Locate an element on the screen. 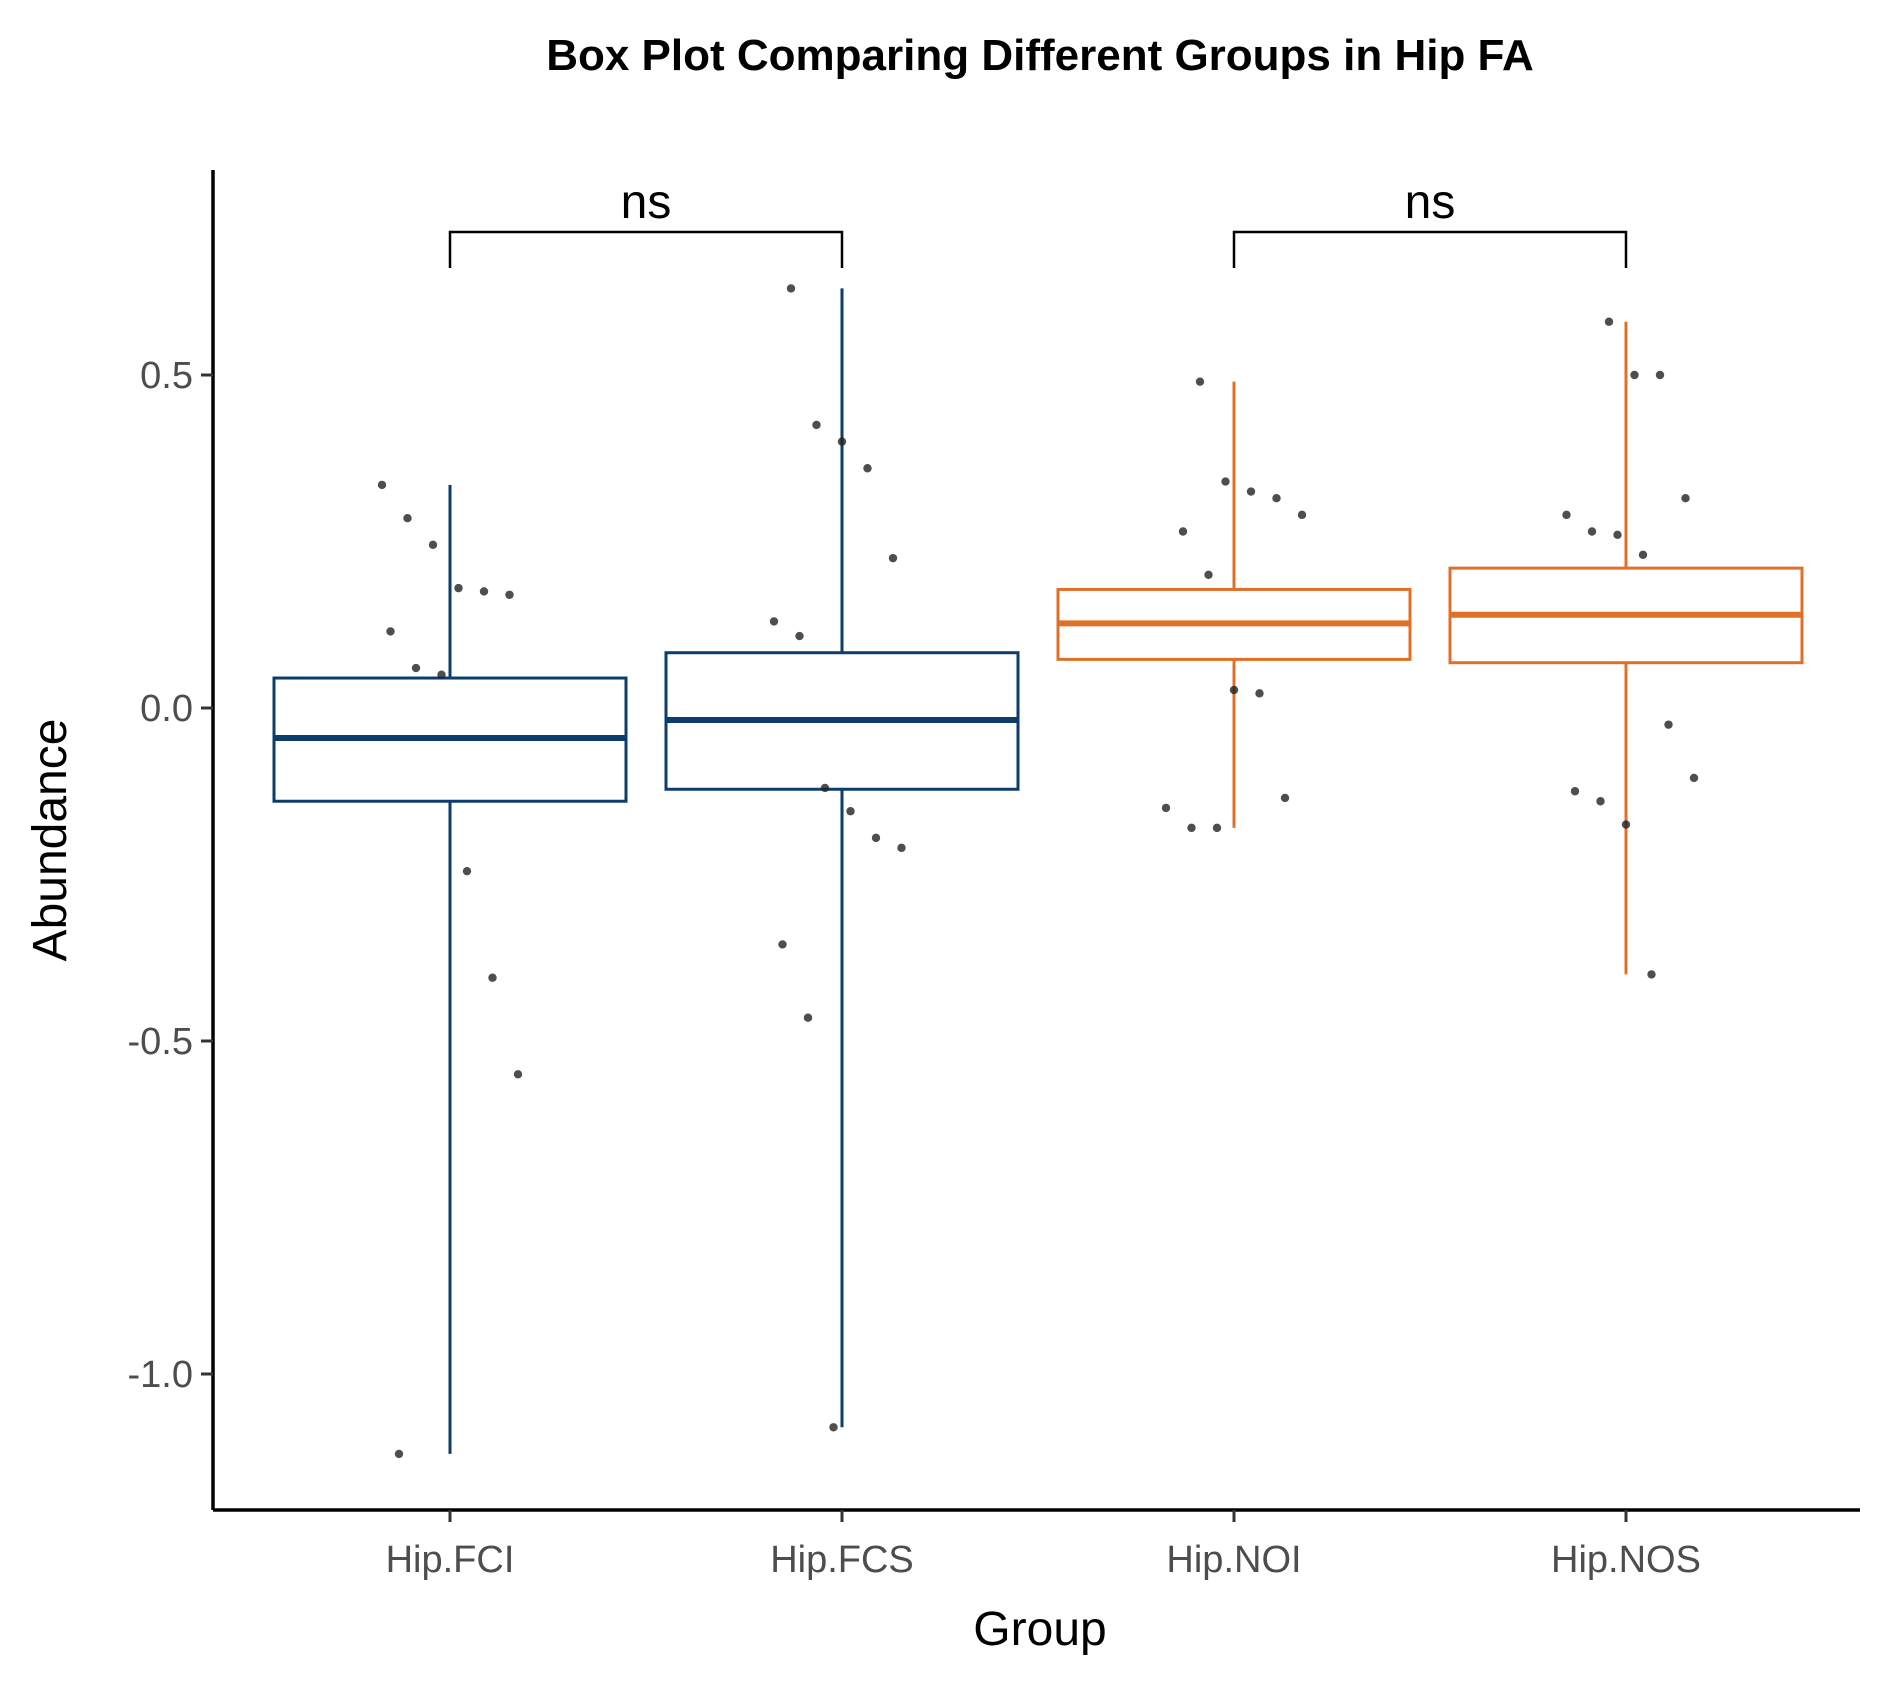 This screenshot has width=1884, height=1681. x-tick-label: Hip.FCS is located at coordinates (842, 1560).